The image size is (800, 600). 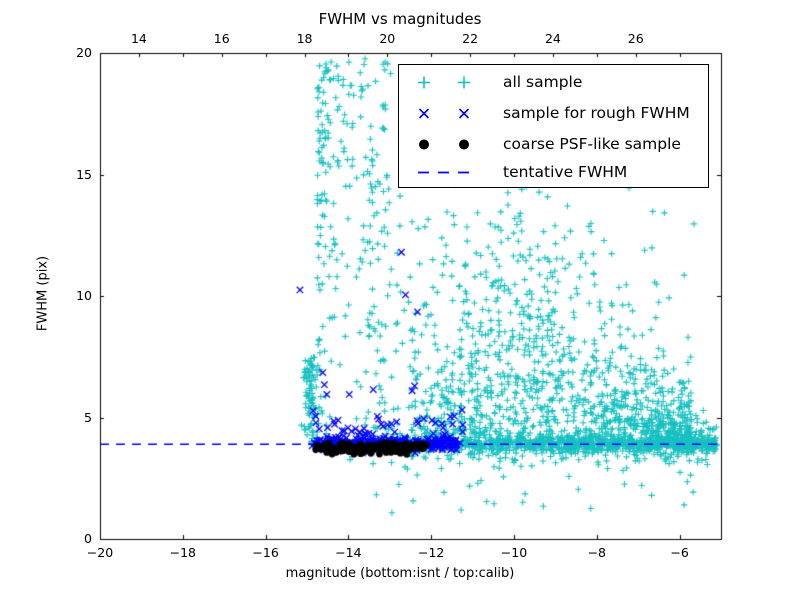 I want to click on legend-entry-tentative-fwhm: tentative FWHM, so click(x=554, y=172).